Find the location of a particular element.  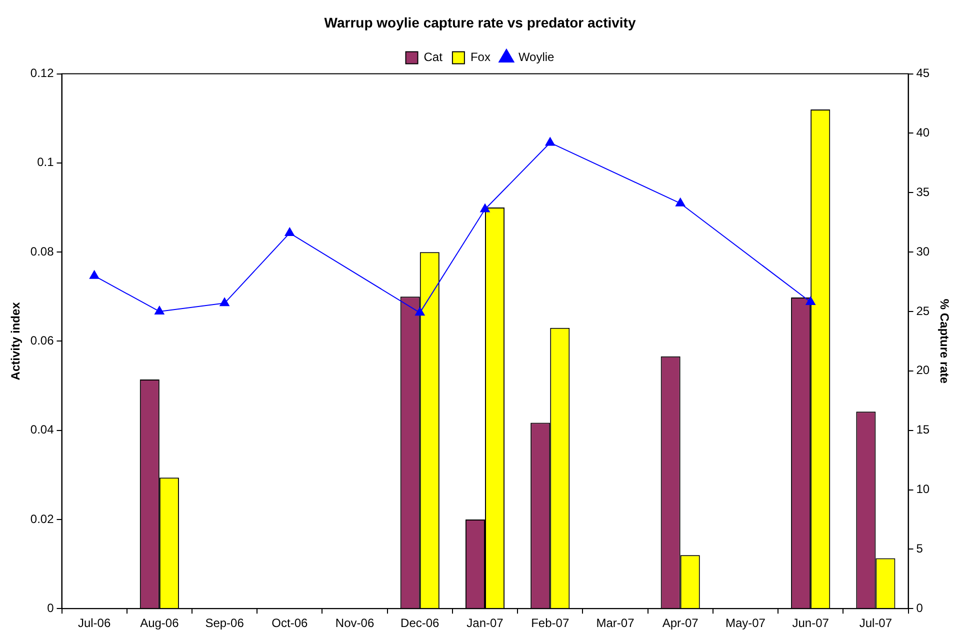

x-tick-label: Feb-07 is located at coordinates (550, 623).